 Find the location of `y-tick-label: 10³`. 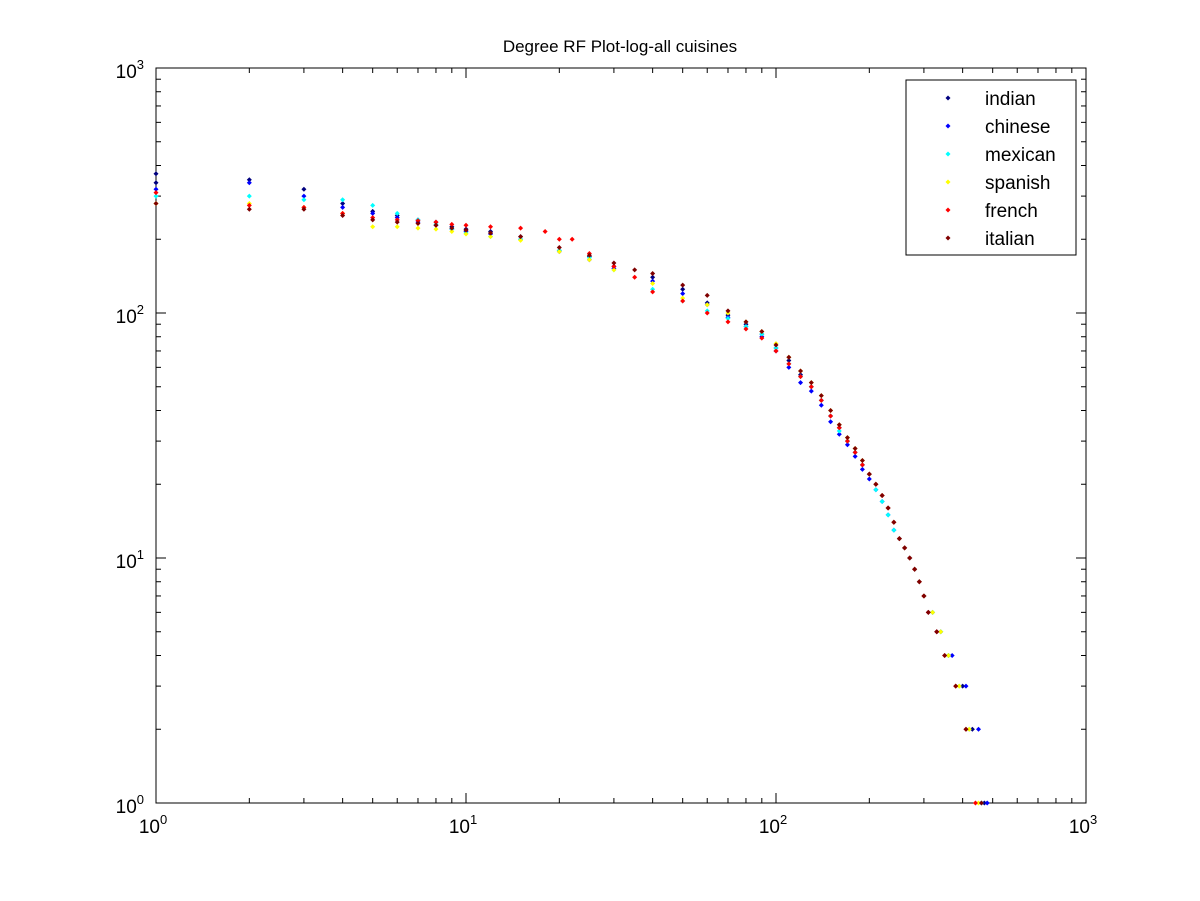

y-tick-label: 10³ is located at coordinates (130, 70).